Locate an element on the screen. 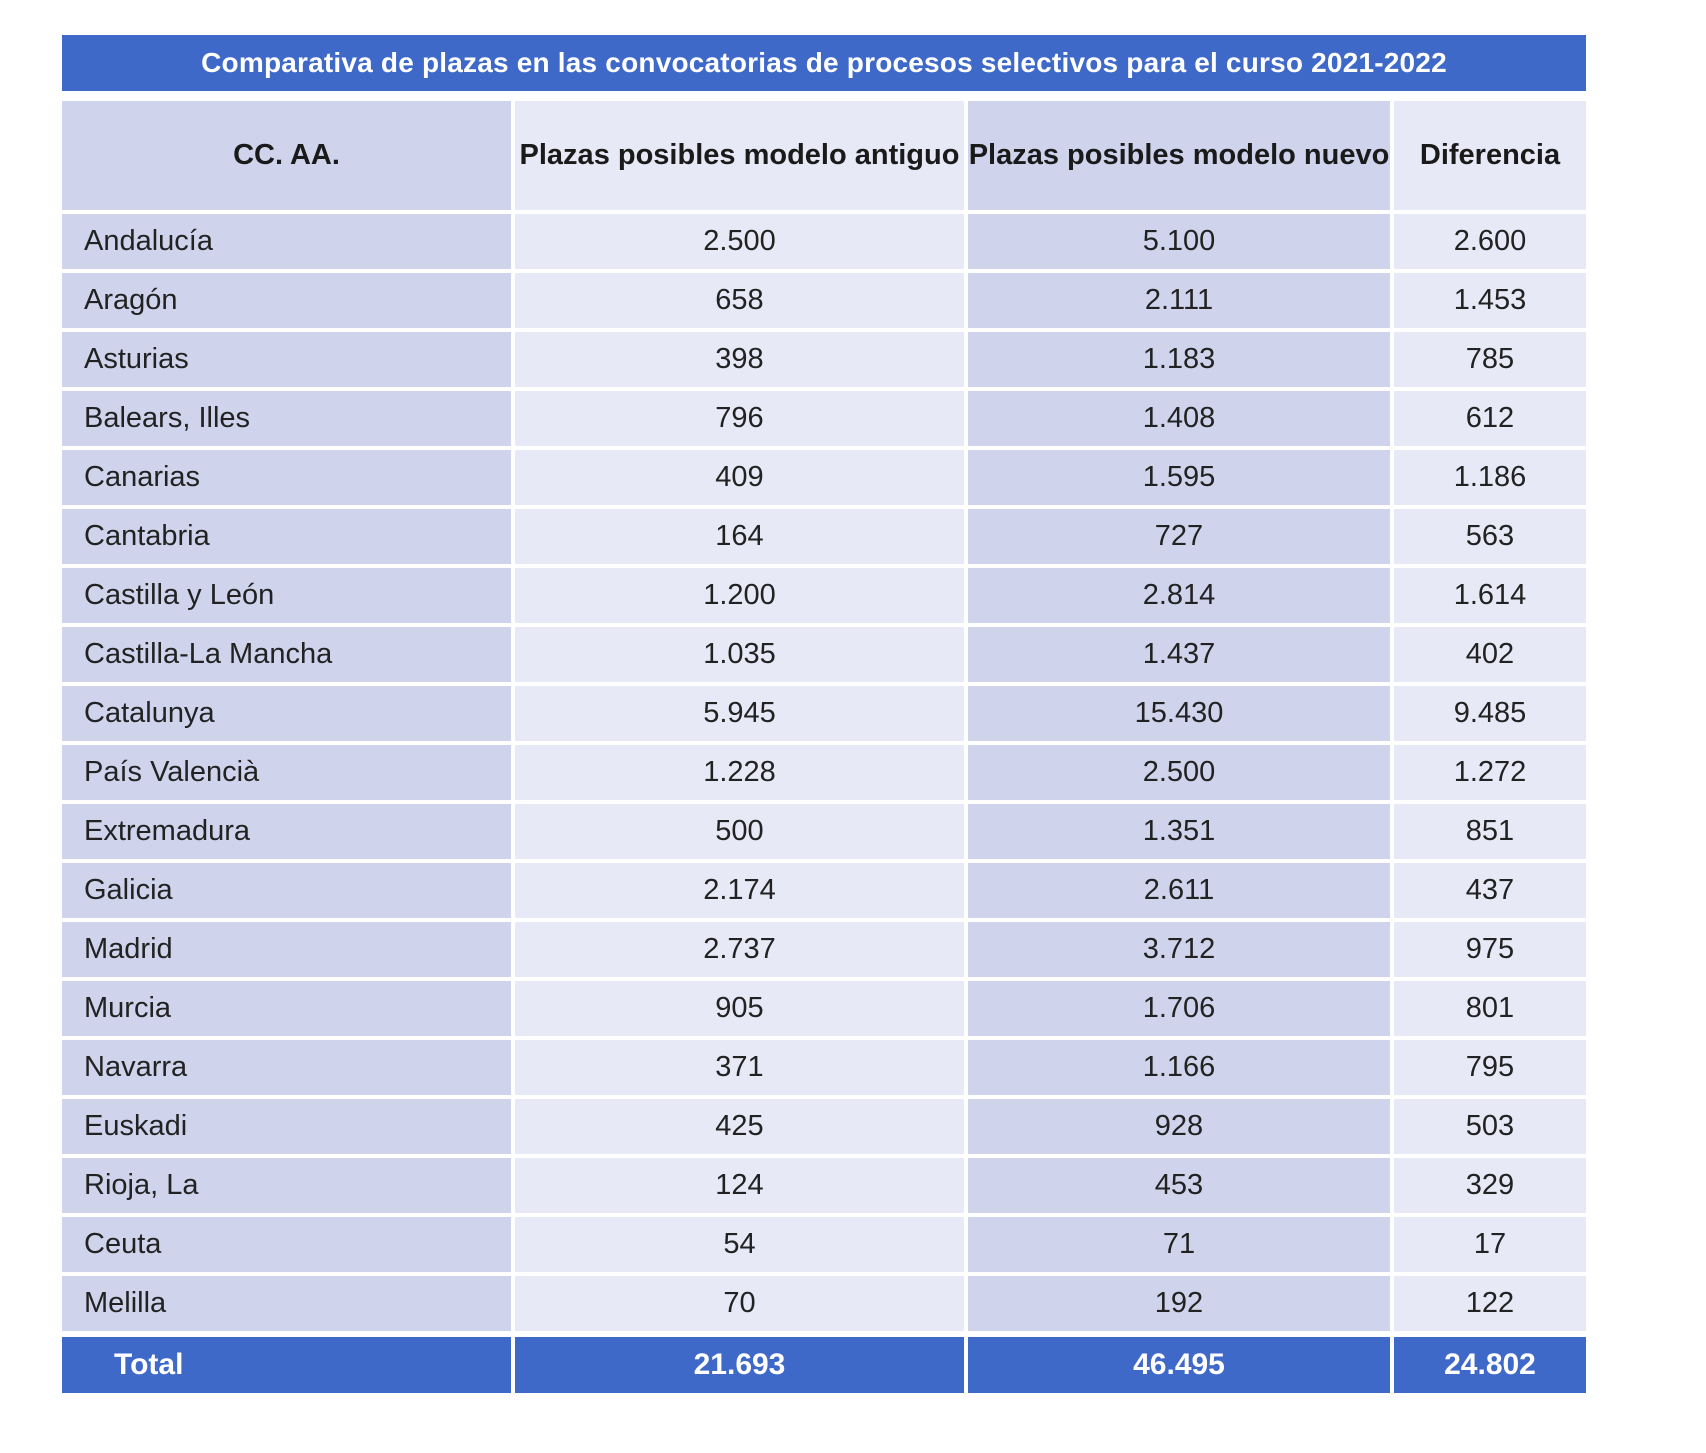  total-row-plazas-nuevo-cell: 46.495 is located at coordinates (1179, 1365).